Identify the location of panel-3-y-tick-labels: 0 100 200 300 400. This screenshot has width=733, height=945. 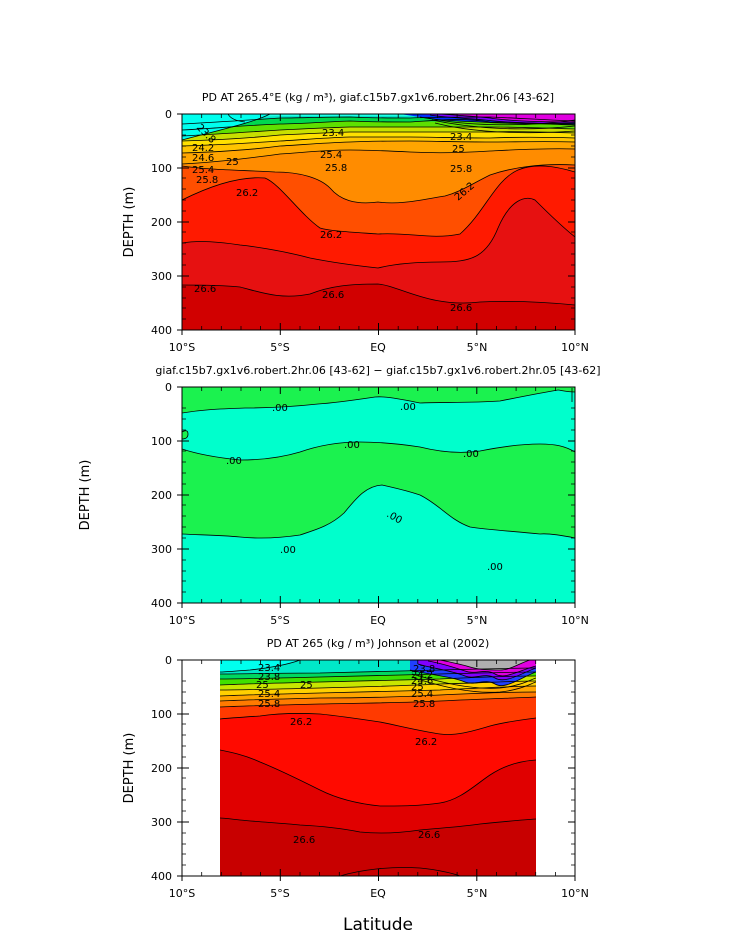
(161, 768).